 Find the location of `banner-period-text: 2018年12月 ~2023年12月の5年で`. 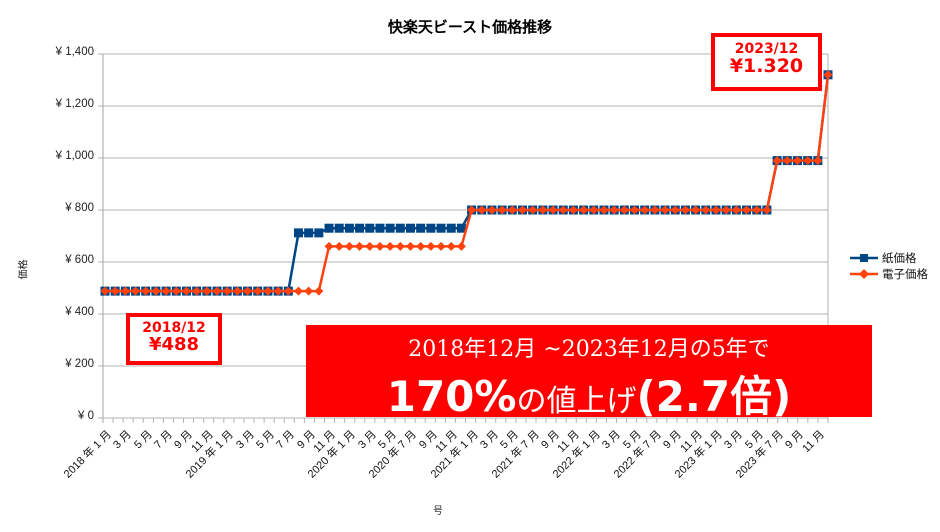

banner-period-text: 2018年12月 ~2023年12月の5年で is located at coordinates (589, 349).